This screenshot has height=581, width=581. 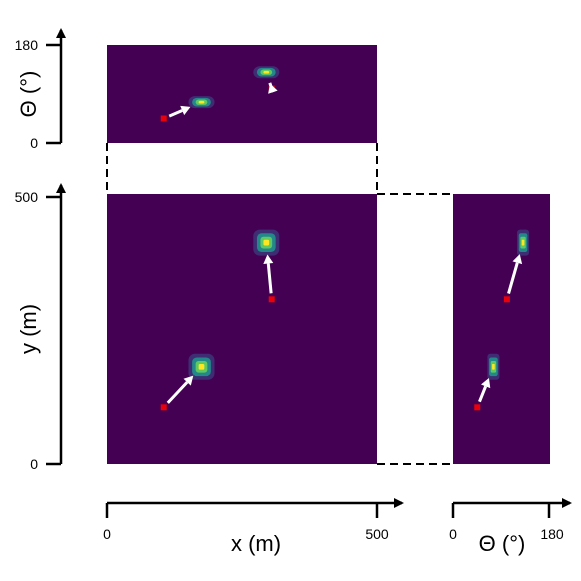 What do you see at coordinates (552, 534) in the screenshot?
I see `side-x-tick-180: 180` at bounding box center [552, 534].